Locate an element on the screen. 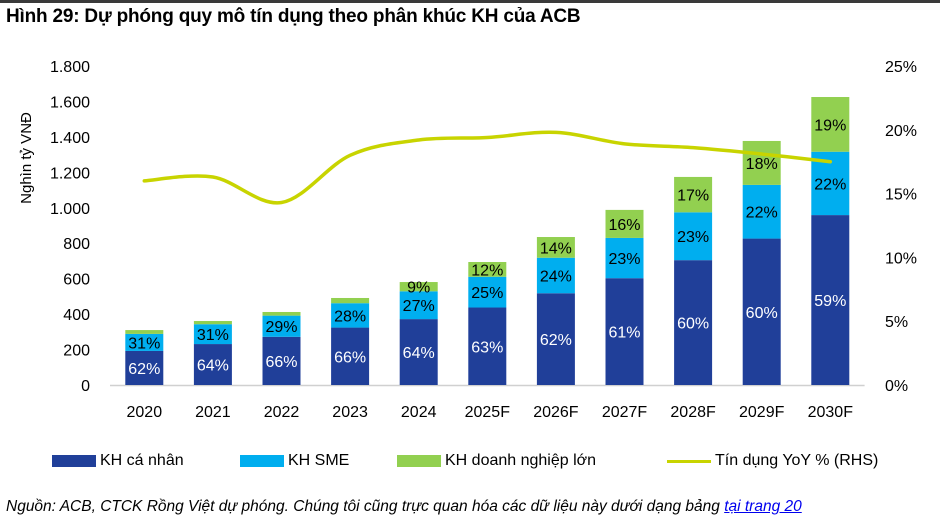 The height and width of the screenshot is (531, 940). legend-label: Tín dụng YoY % (RHS) is located at coordinates (797, 460).